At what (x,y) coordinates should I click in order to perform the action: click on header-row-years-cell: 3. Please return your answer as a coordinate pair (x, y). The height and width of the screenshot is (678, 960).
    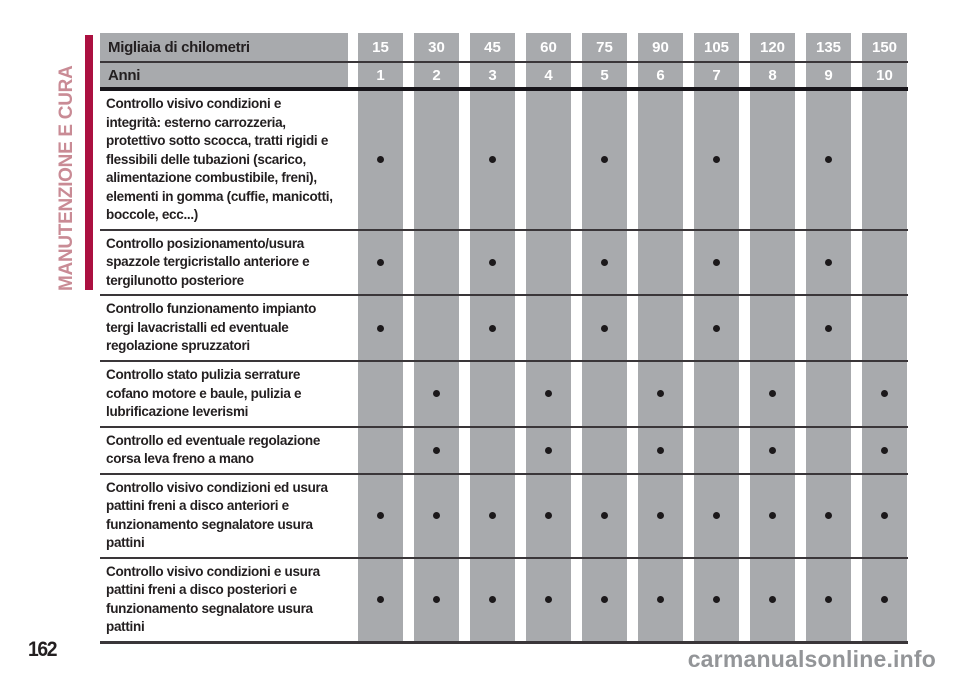
    Looking at the image, I should click on (492, 75).